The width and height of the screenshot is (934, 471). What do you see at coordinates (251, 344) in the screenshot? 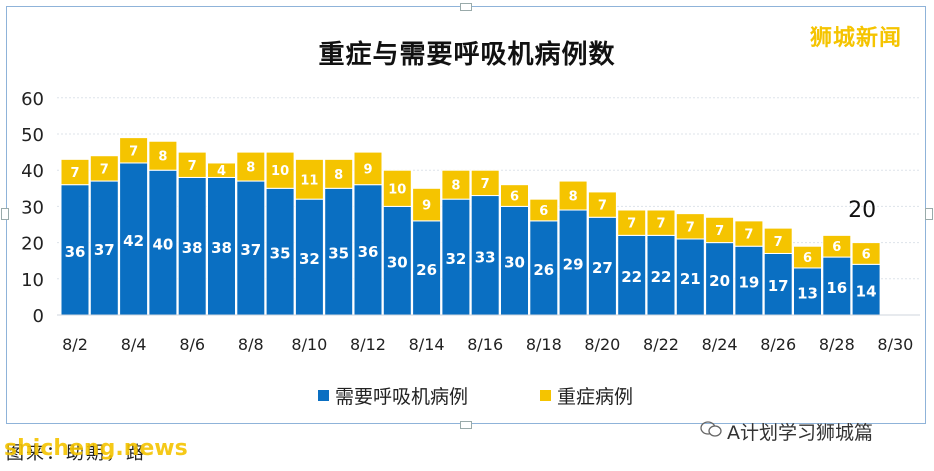
I see `x-tick-label: 8/8` at bounding box center [251, 344].